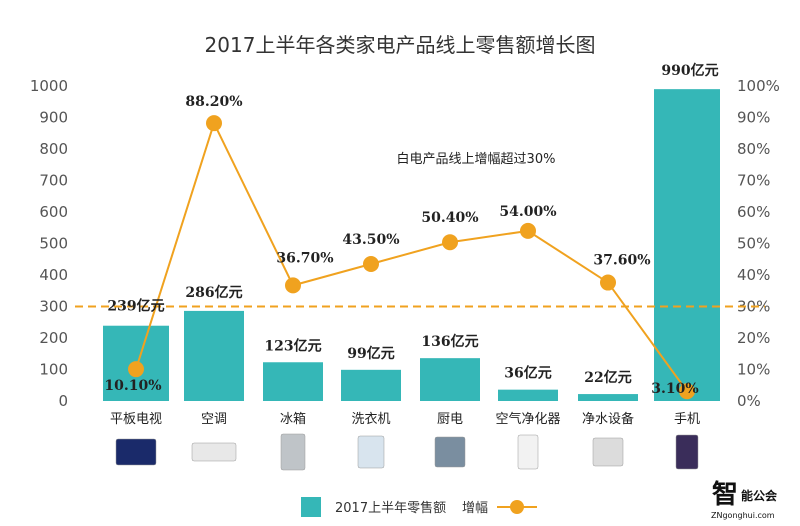  Describe the element at coordinates (759, 495) in the screenshot. I see `logo-text: 能公会` at that location.